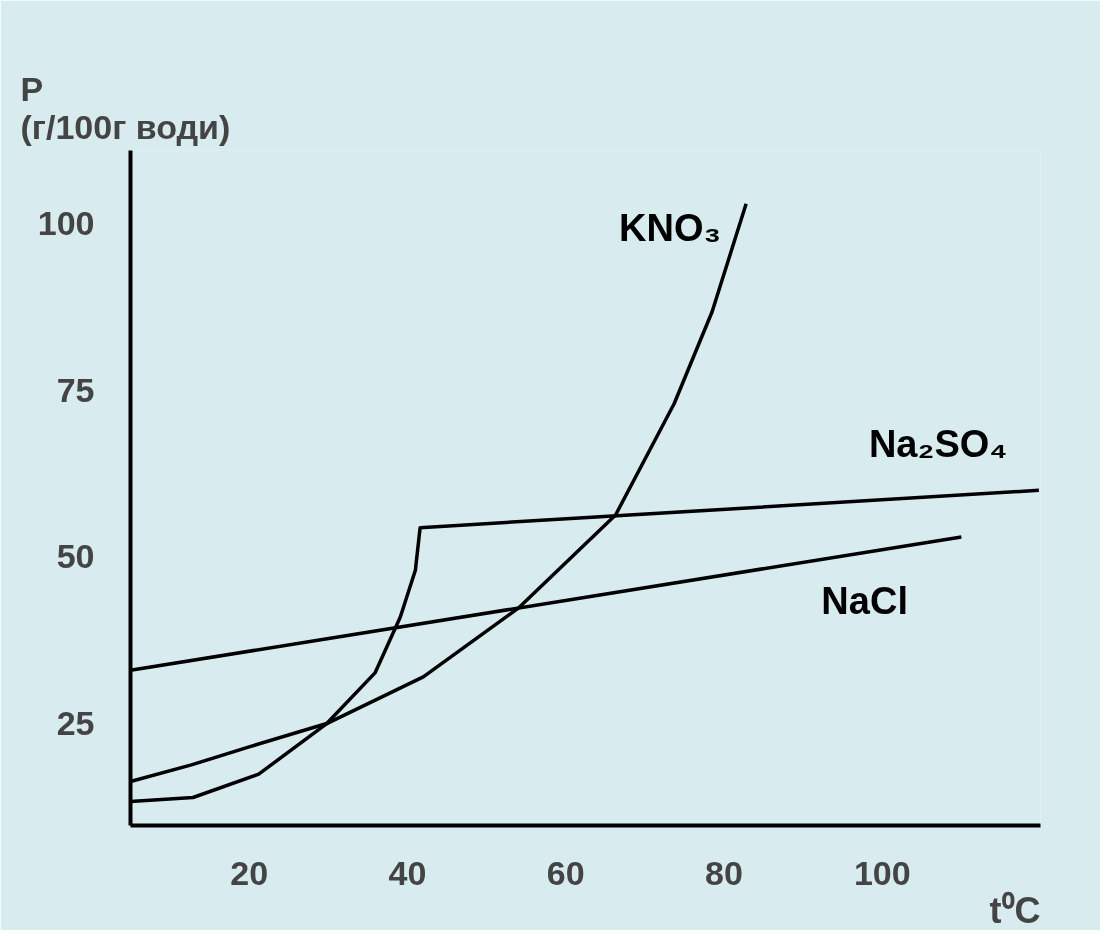 This screenshot has width=1109, height=936. What do you see at coordinates (724, 872) in the screenshot?
I see `x-tick-label: 80` at bounding box center [724, 872].